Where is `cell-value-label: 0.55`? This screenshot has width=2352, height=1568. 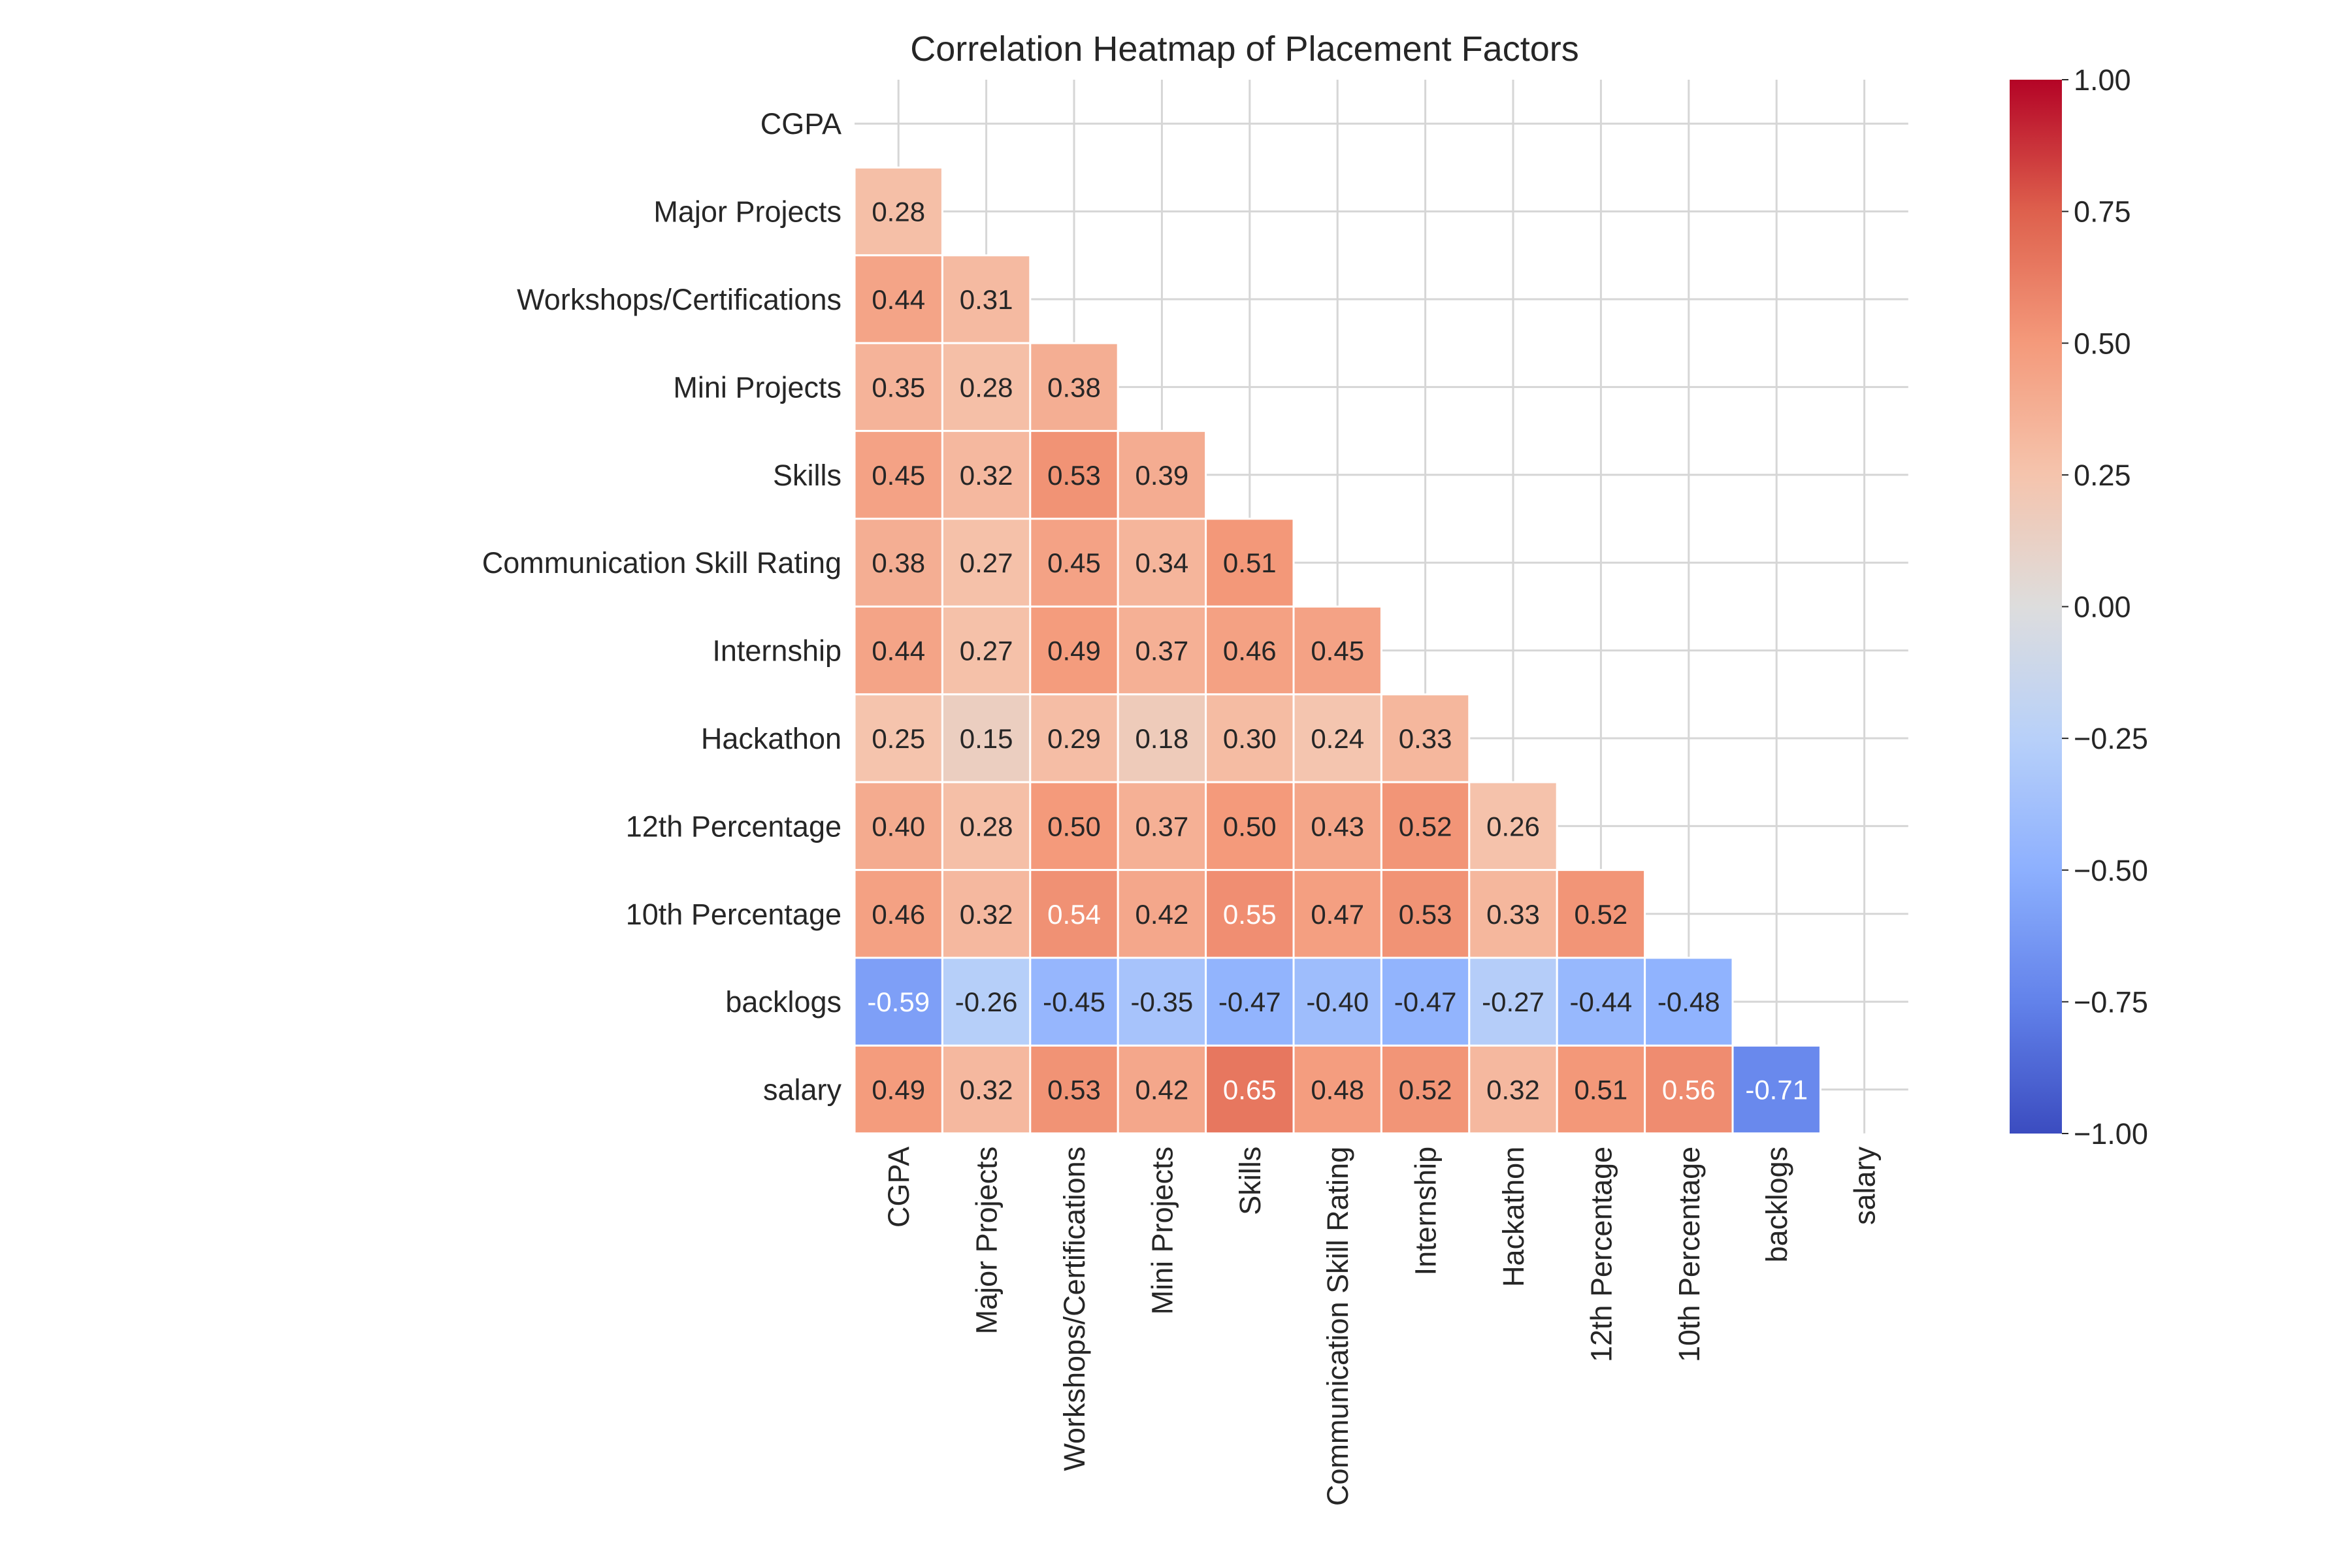
cell-value-label: 0.55 is located at coordinates (1250, 914).